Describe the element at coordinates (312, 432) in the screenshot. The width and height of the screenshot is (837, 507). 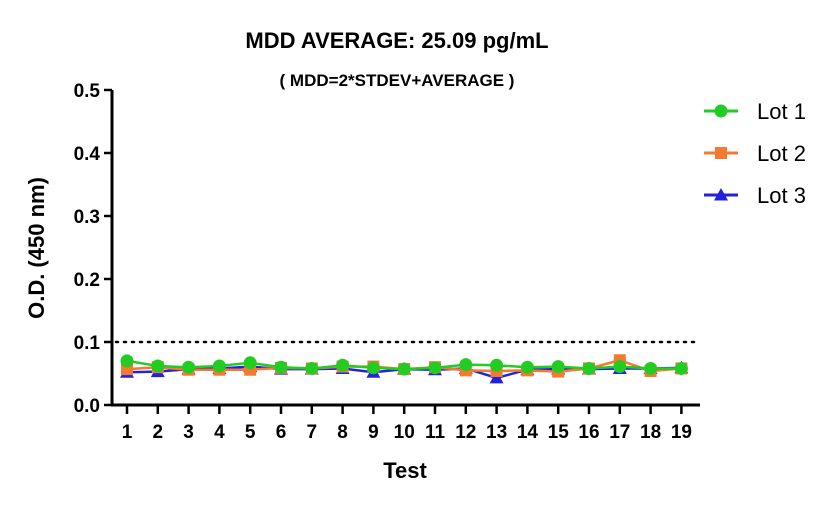
I see `x-tick-label: 7` at that location.